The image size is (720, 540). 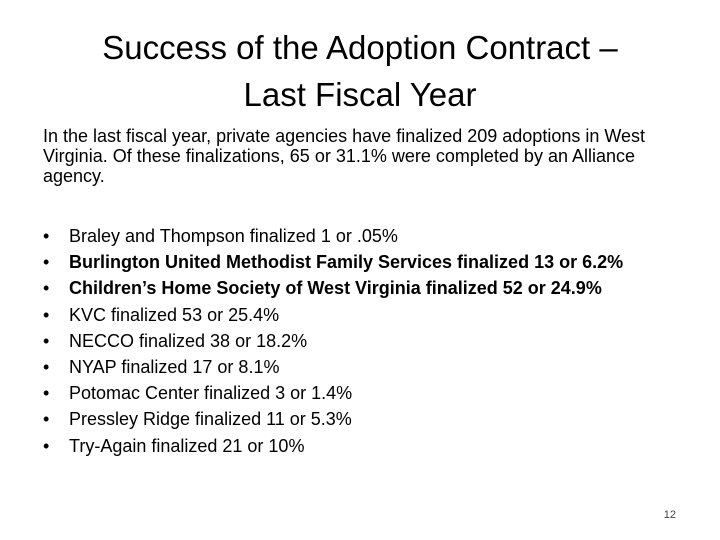 What do you see at coordinates (188, 340) in the screenshot?
I see `bullet-text: NECCO finalized 38 or 18.2%` at bounding box center [188, 340].